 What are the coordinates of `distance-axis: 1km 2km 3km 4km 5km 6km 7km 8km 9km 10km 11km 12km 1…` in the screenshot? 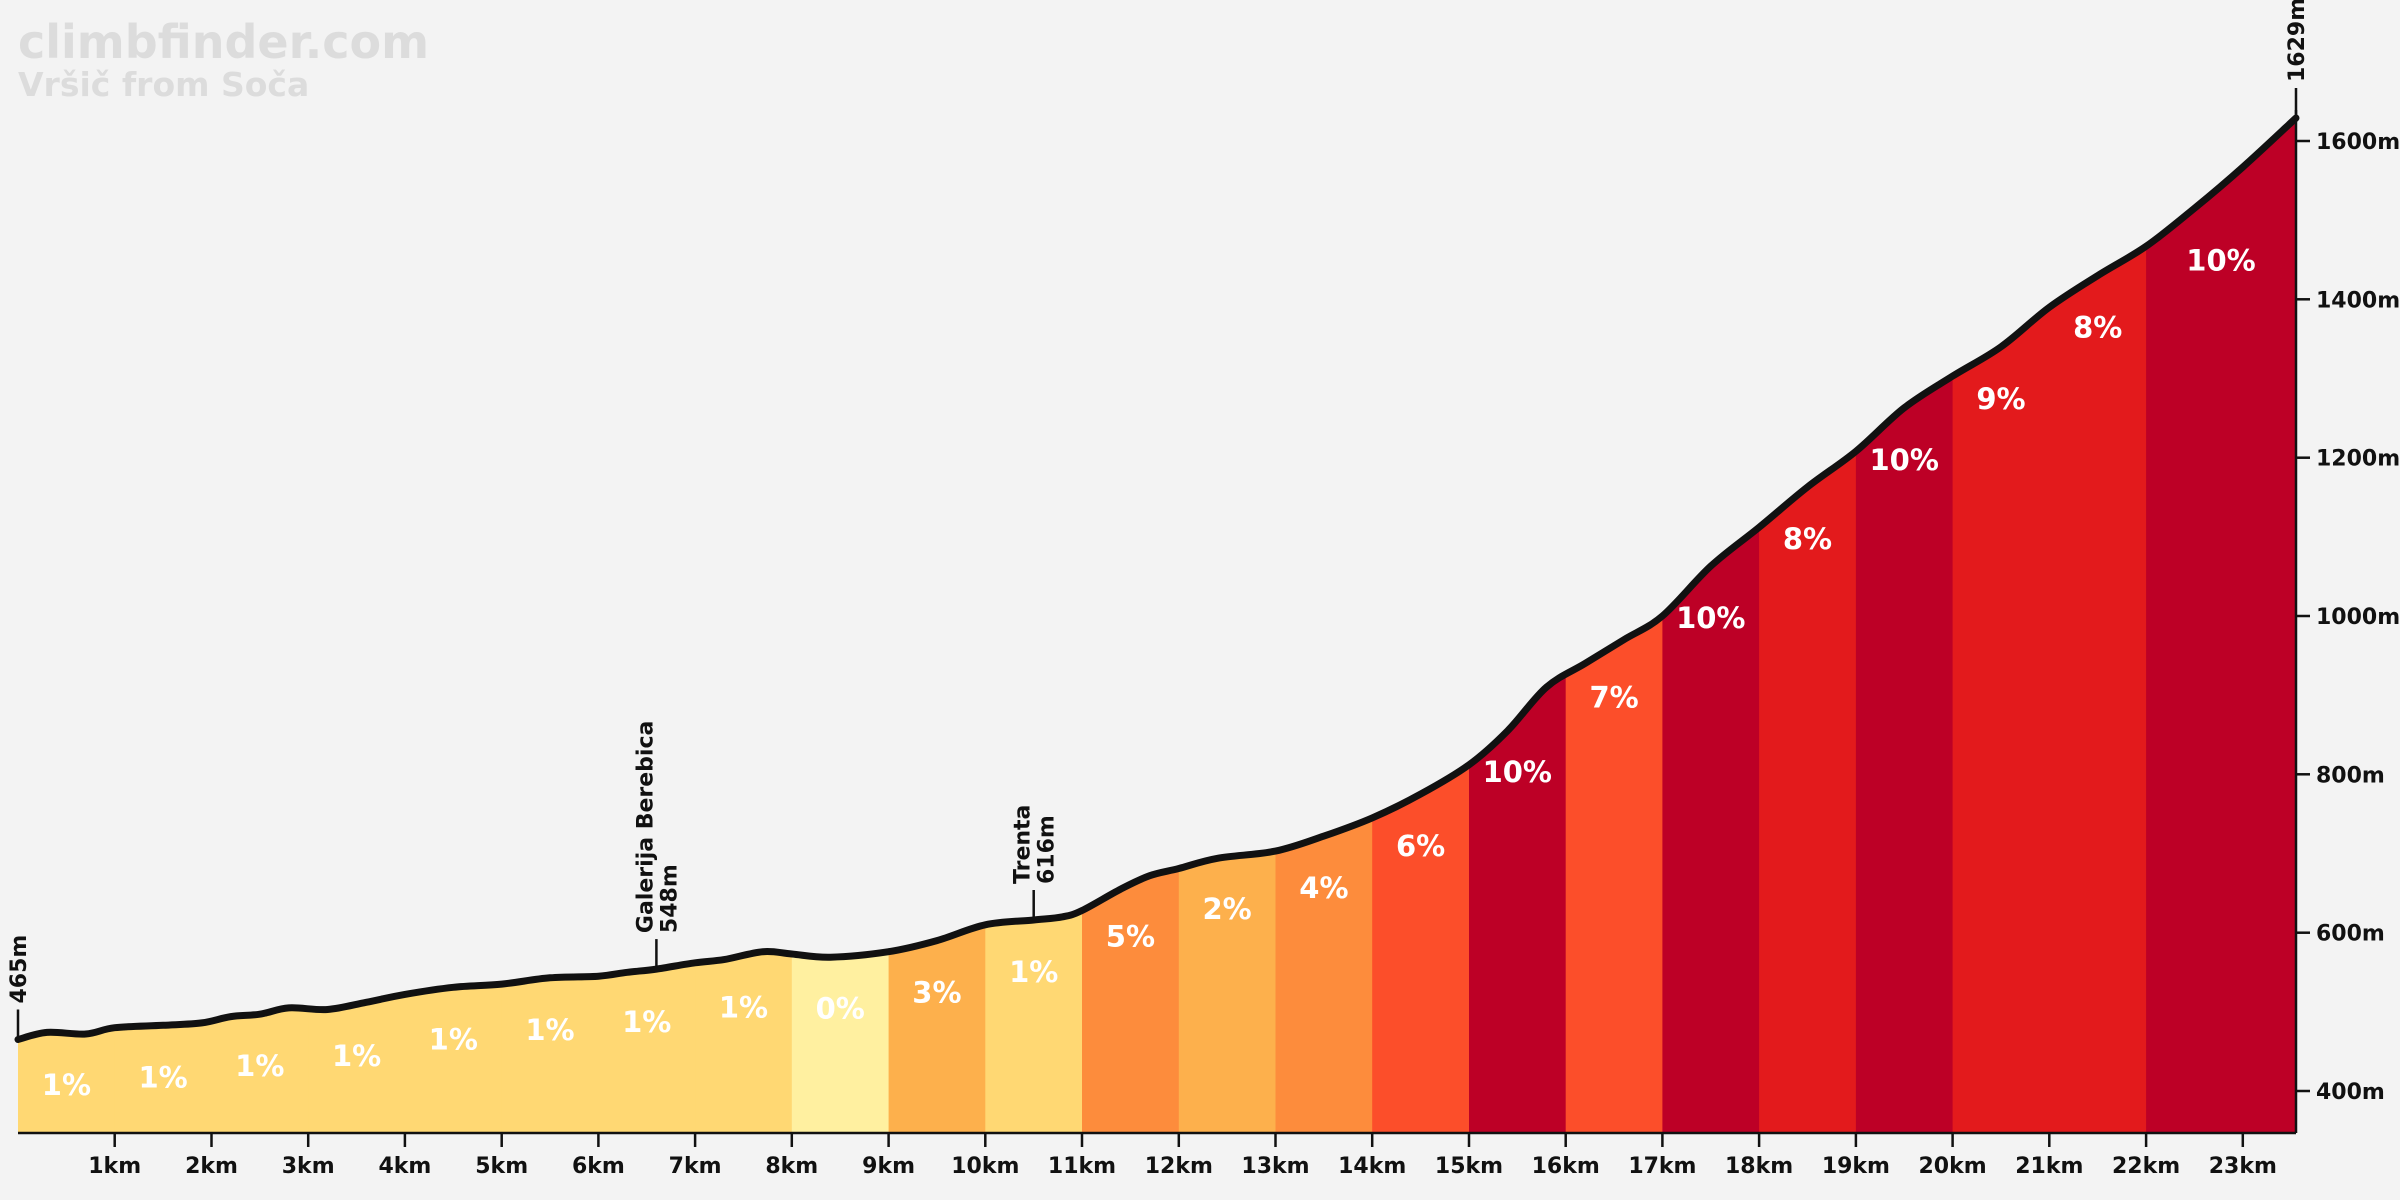 It's located at (1157, 1155).